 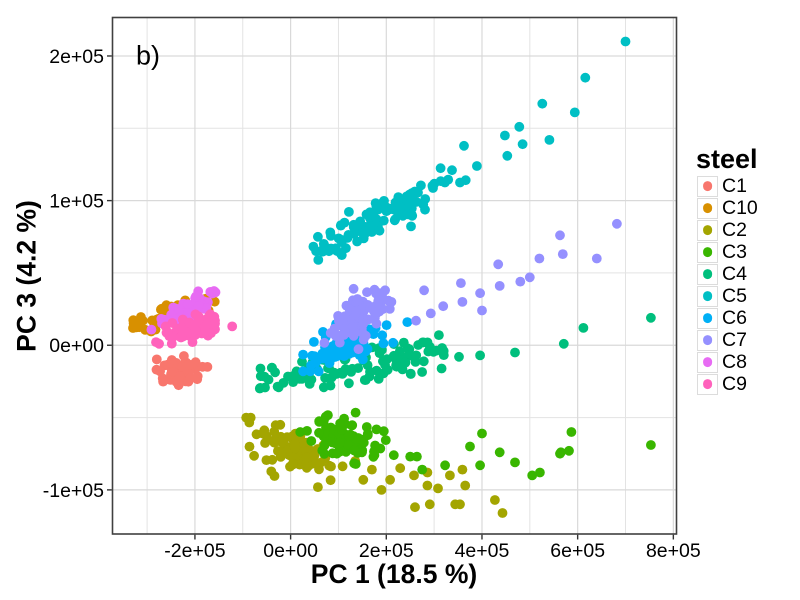 I want to click on y-tick-label: 0e+00, so click(x=76, y=346).